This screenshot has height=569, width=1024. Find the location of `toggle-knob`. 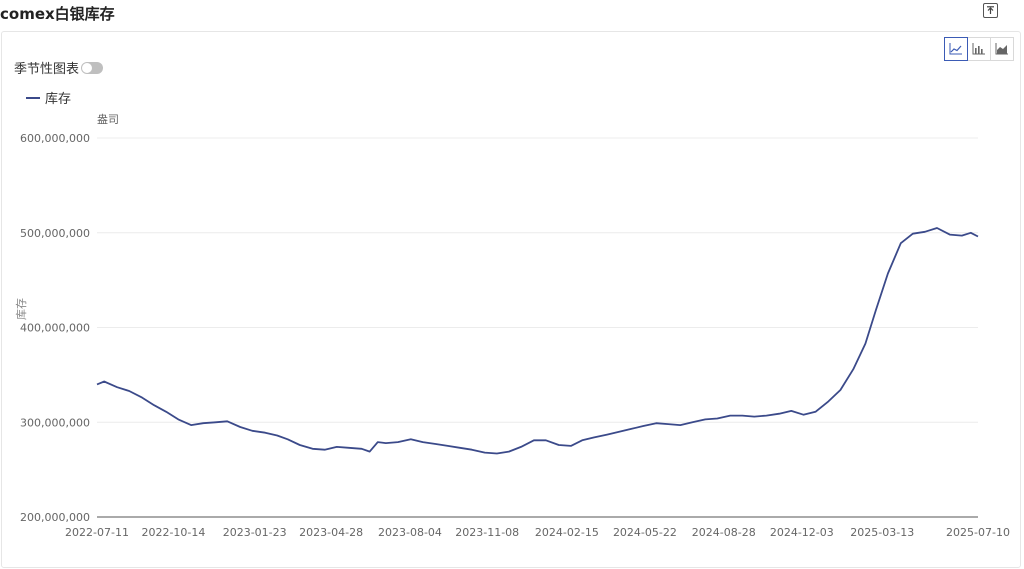

toggle-knob is located at coordinates (87, 67).